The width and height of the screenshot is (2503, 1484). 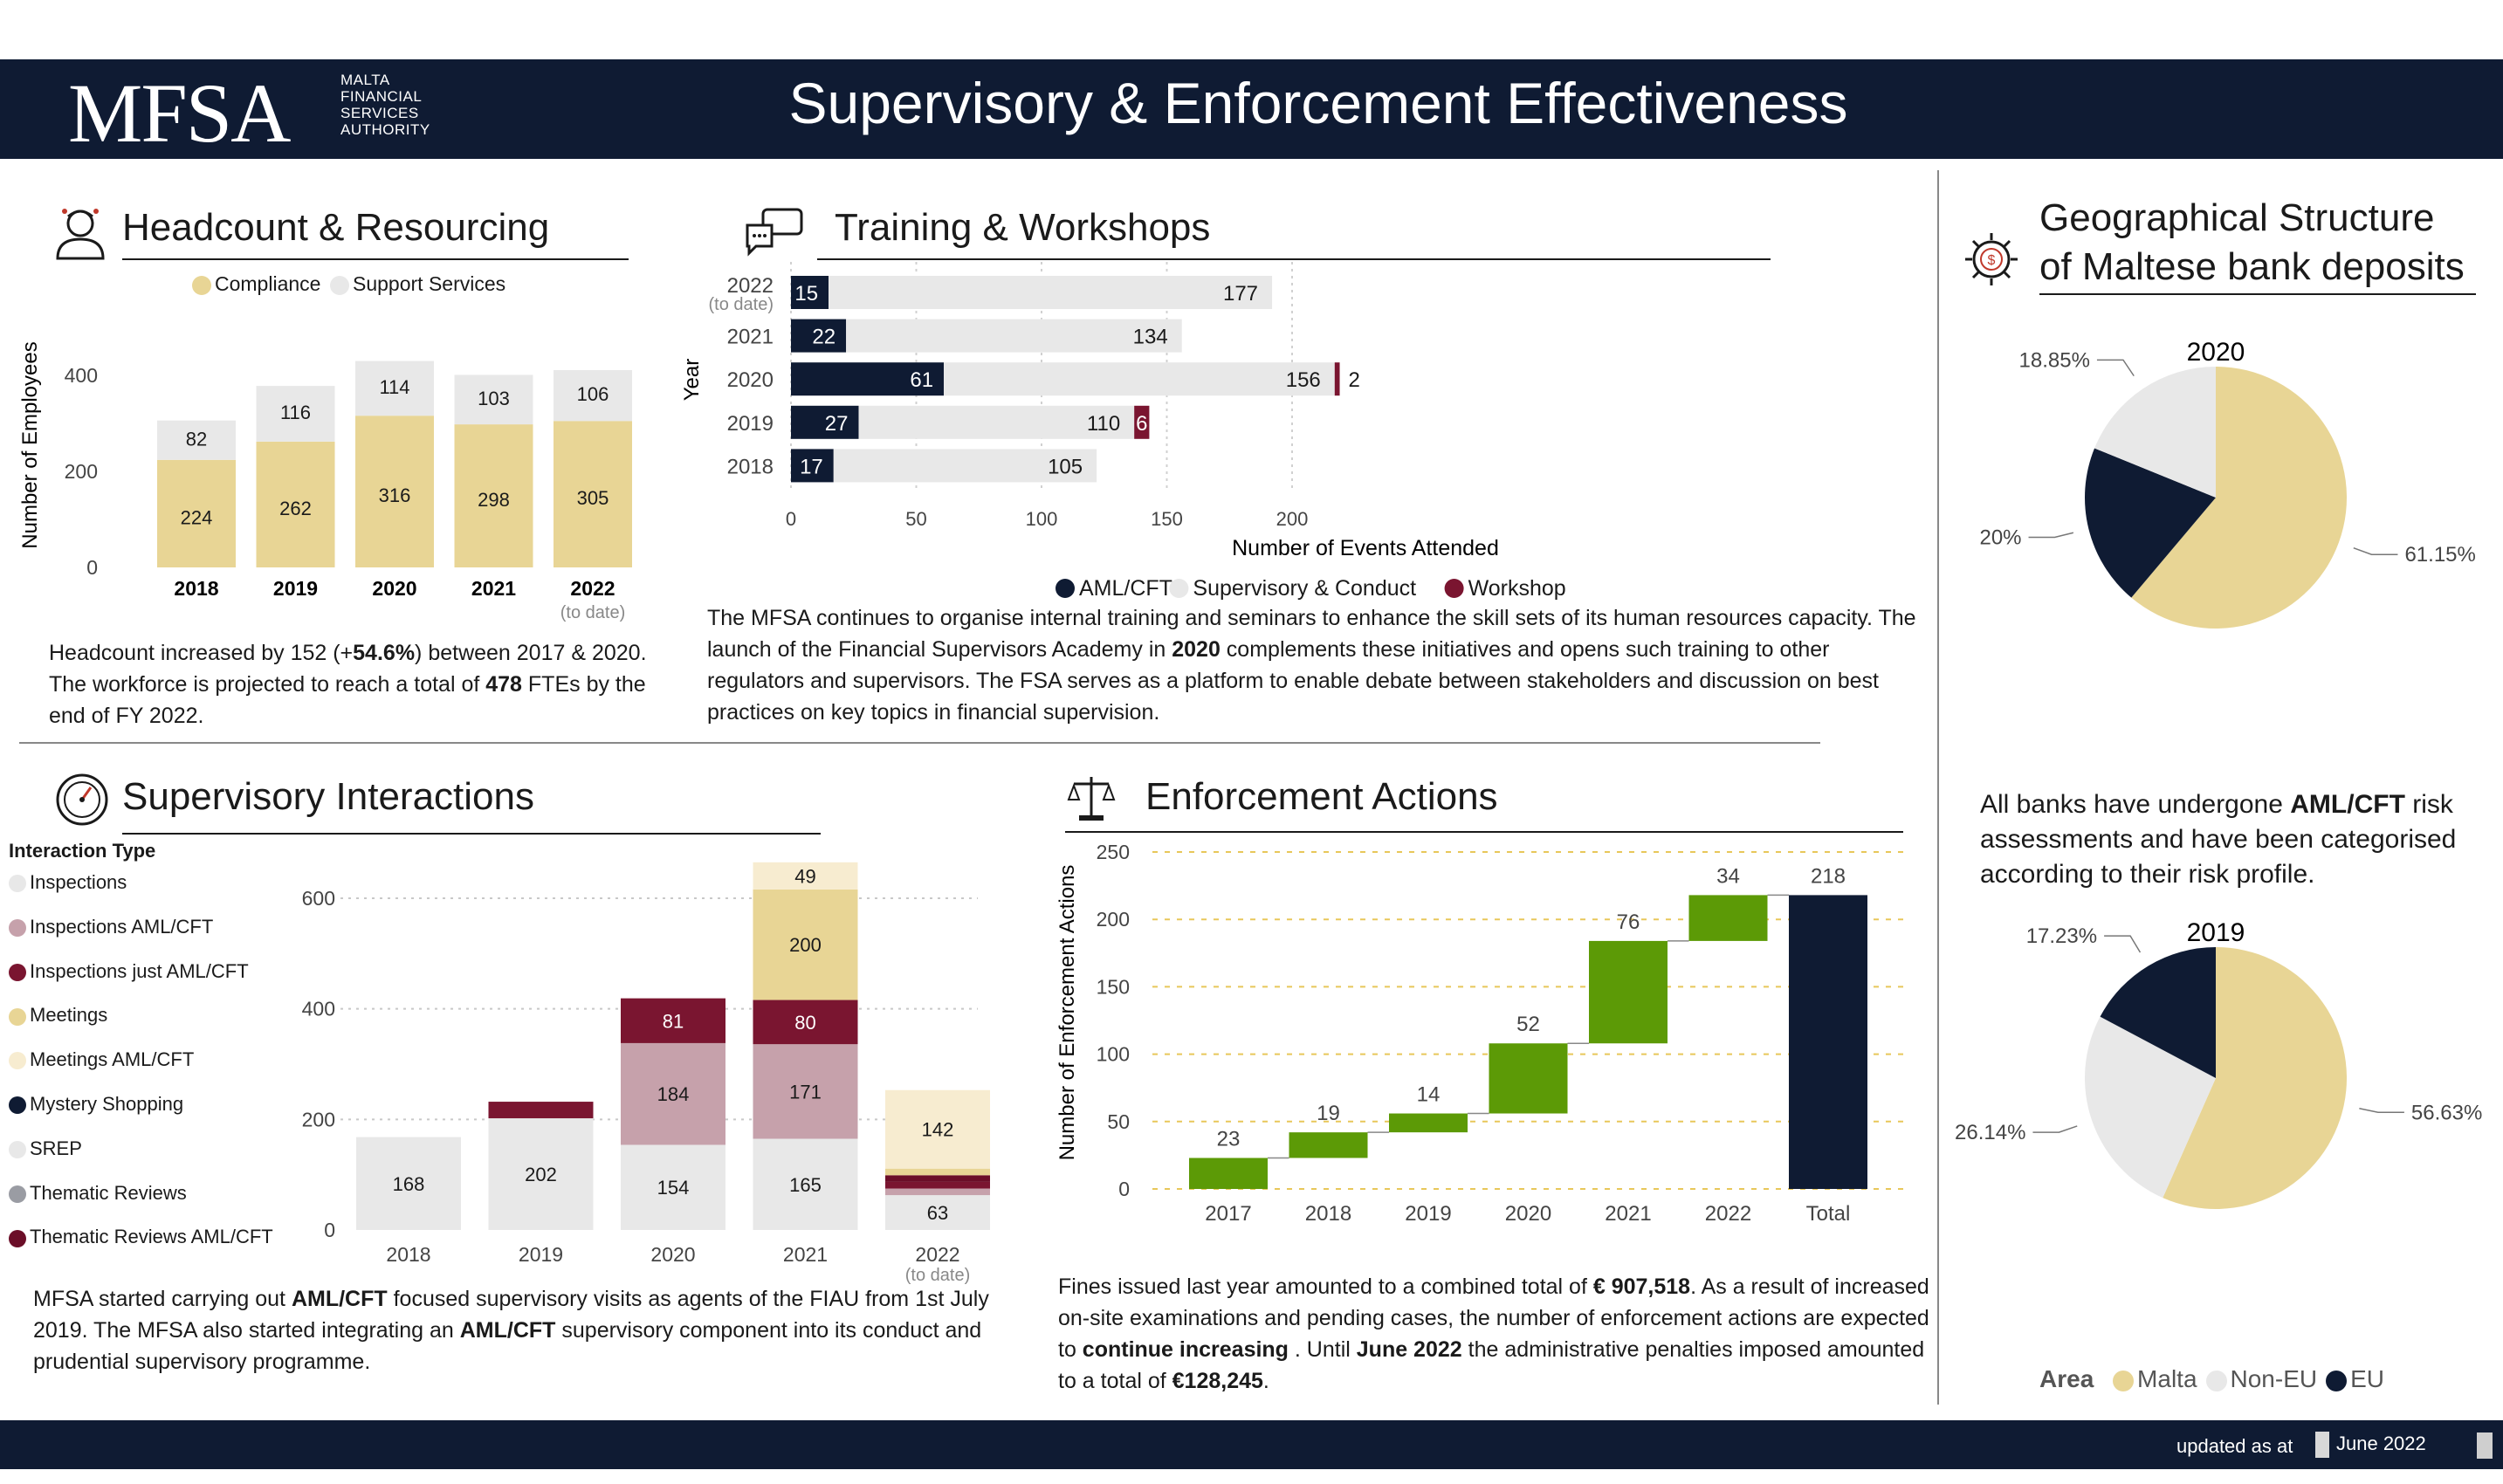 What do you see at coordinates (56, 1148) in the screenshot?
I see `legend-label: SREP` at bounding box center [56, 1148].